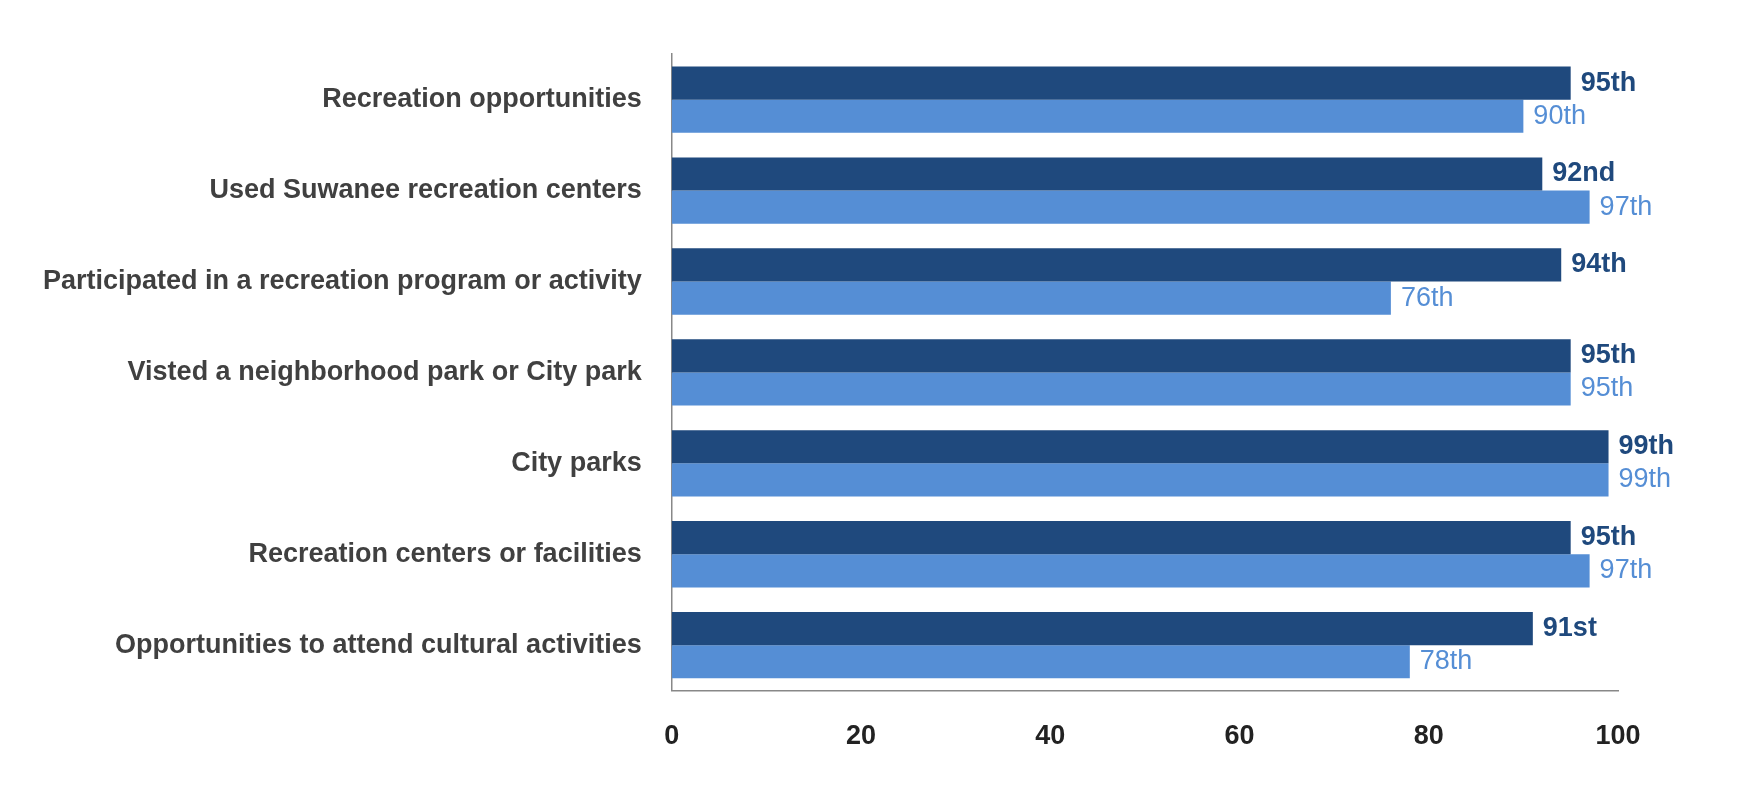 The image size is (1739, 805). I want to click on y-tick-label: Recreation opportunities, so click(482, 98).